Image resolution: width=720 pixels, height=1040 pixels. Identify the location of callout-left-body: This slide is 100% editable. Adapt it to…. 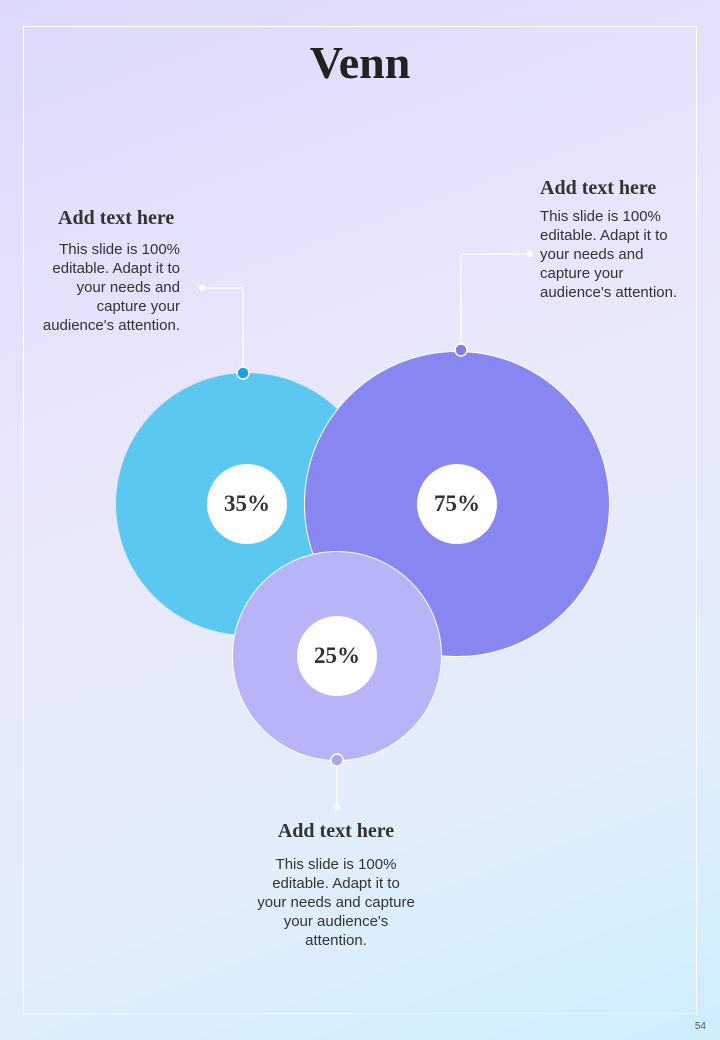
(111, 287).